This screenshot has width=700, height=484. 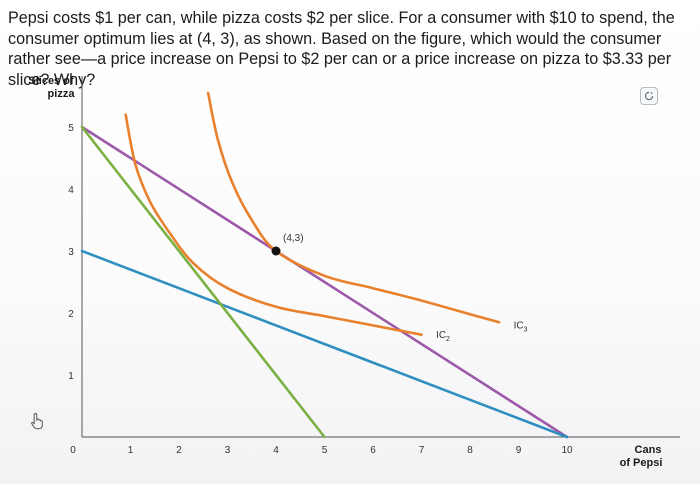 What do you see at coordinates (71, 190) in the screenshot?
I see `y-tick-label: 4` at bounding box center [71, 190].